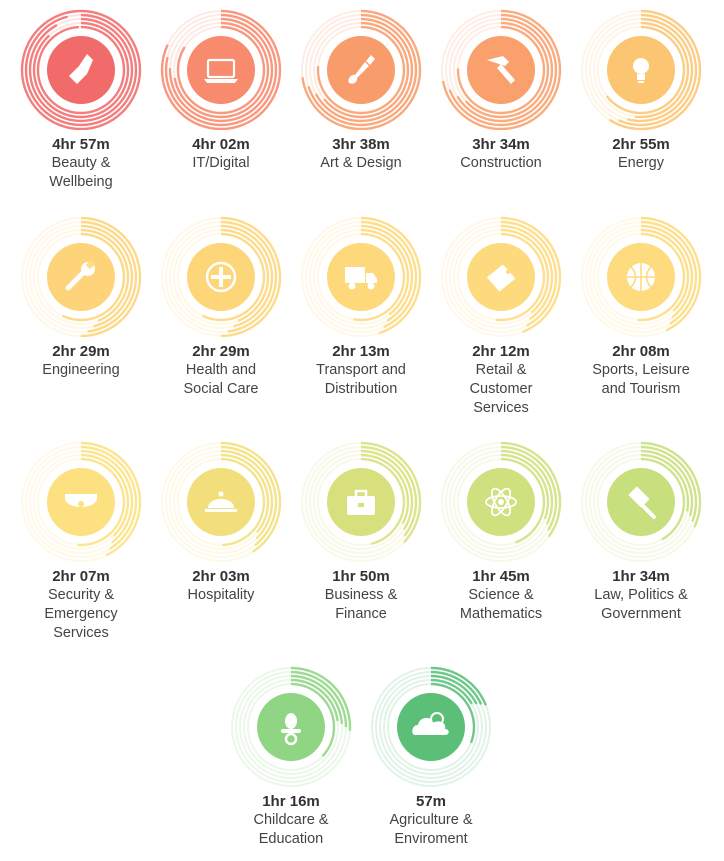 Image resolution: width=724 pixels, height=861 pixels. Describe the element at coordinates (81, 614) in the screenshot. I see `career-label-line: Emergency` at that location.